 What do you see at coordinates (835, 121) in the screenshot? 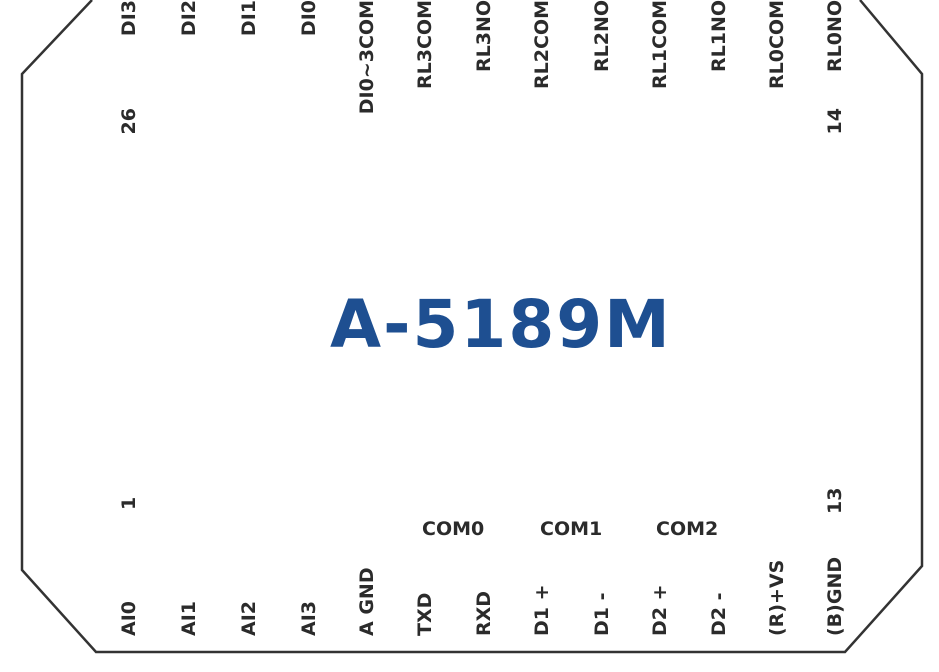
I see `pin-number-14: 14` at bounding box center [835, 121].